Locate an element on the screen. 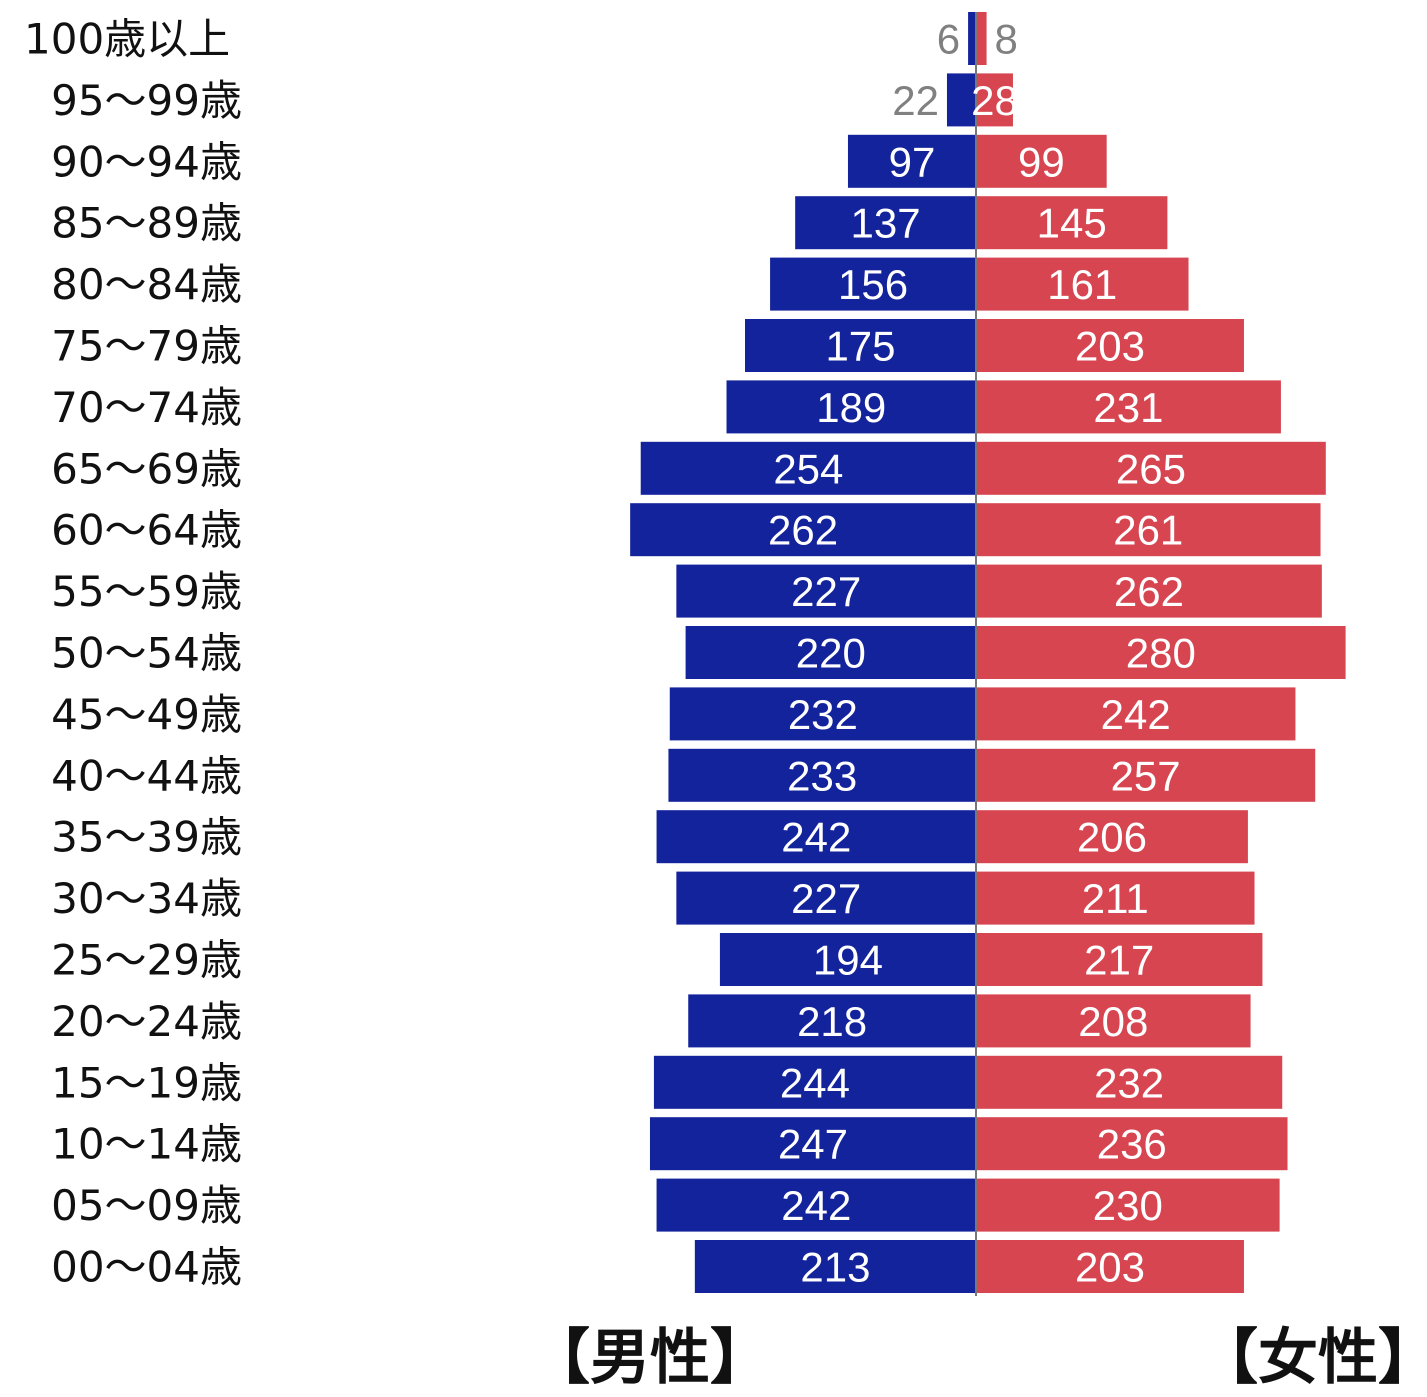  value-label-female: 206 is located at coordinates (1112, 837).